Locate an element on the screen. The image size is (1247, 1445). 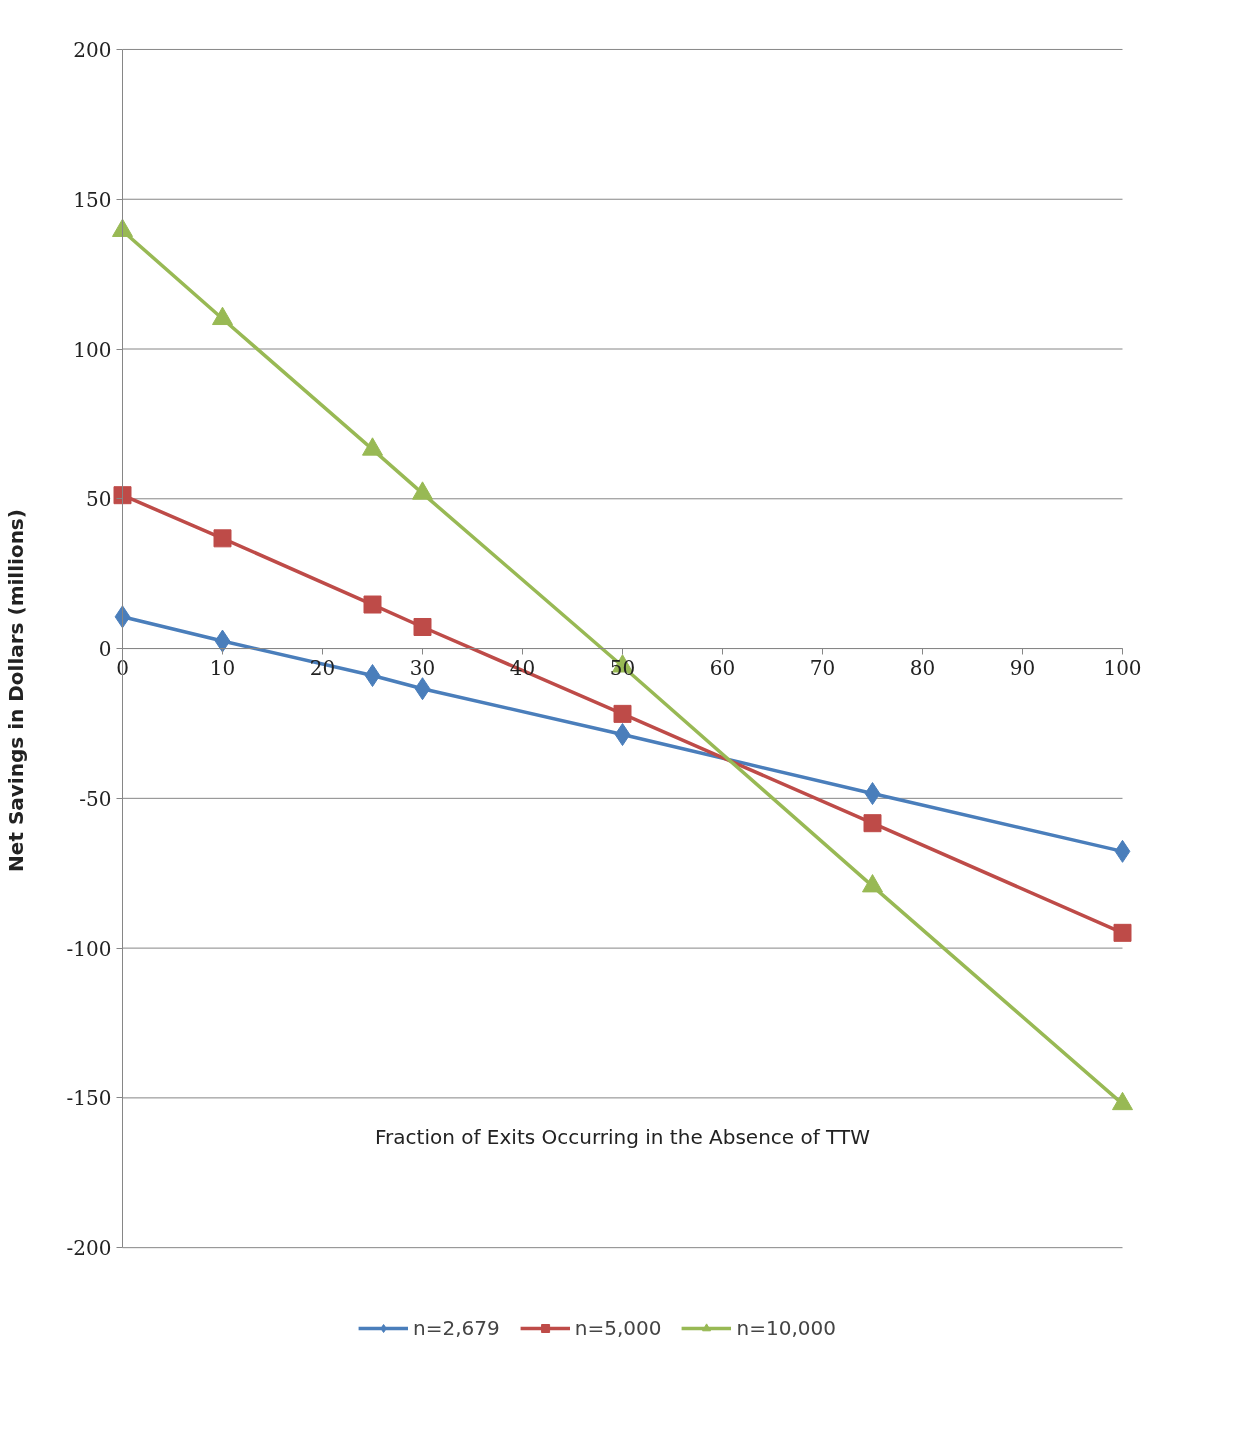
legend-label: n=5,000 is located at coordinates (618, 1328).